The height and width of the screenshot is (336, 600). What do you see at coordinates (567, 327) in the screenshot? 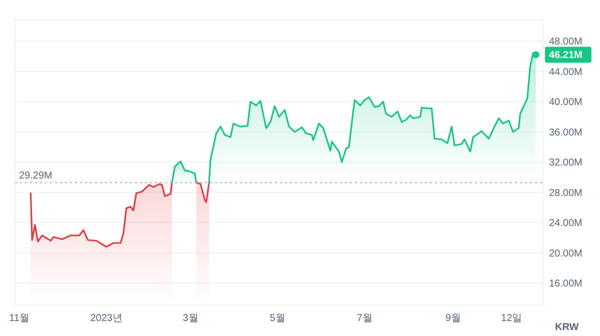
I see `y-axis-title: KRW` at bounding box center [567, 327].